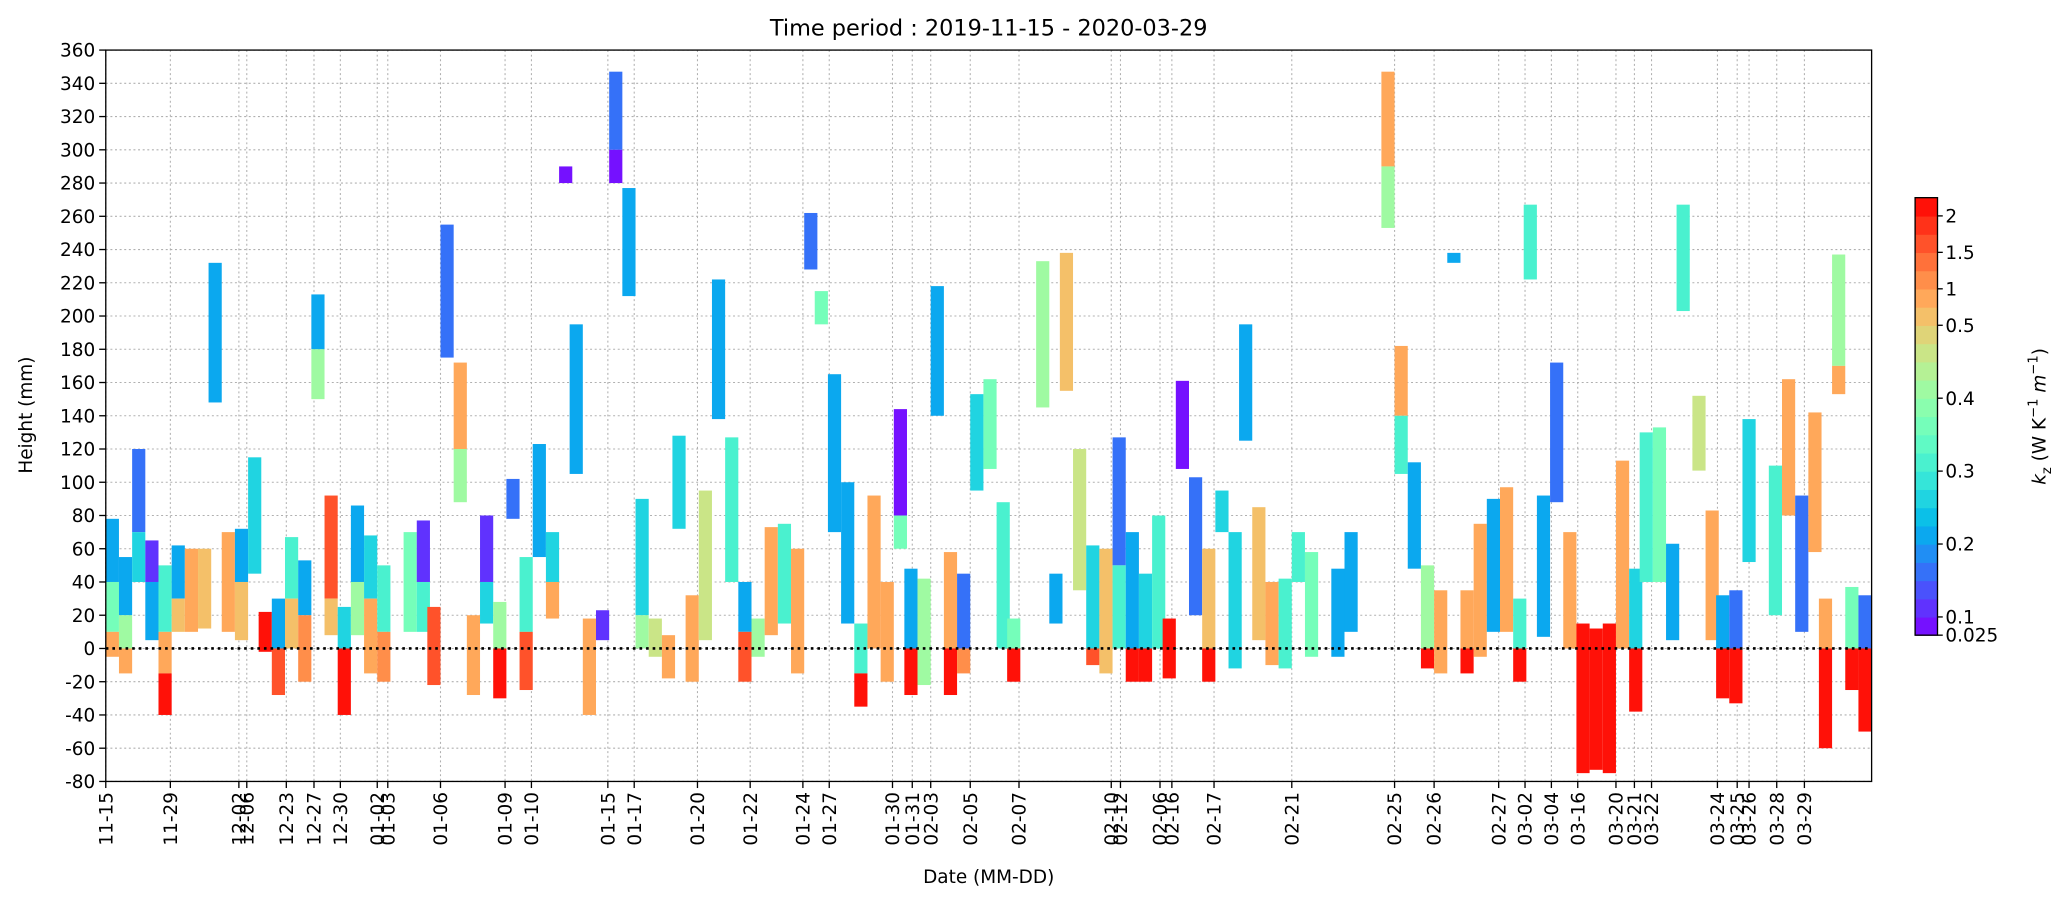  Describe the element at coordinates (77, 150) in the screenshot. I see `y-tick-label: 300` at that location.